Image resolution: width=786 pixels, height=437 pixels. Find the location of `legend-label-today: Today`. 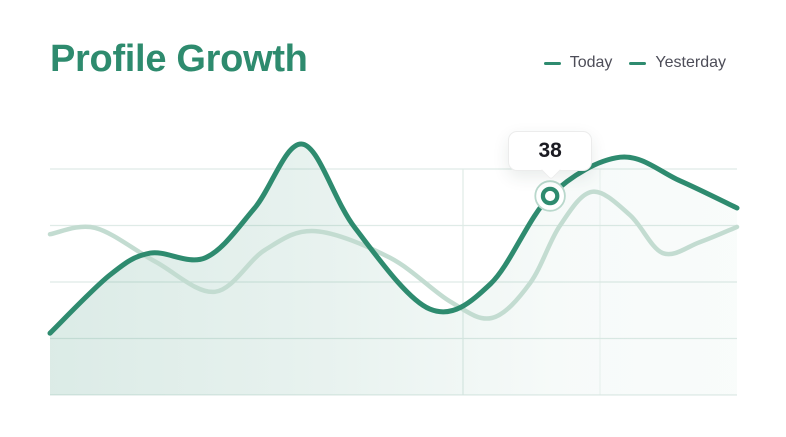

legend-label-today: Today is located at coordinates (591, 62).